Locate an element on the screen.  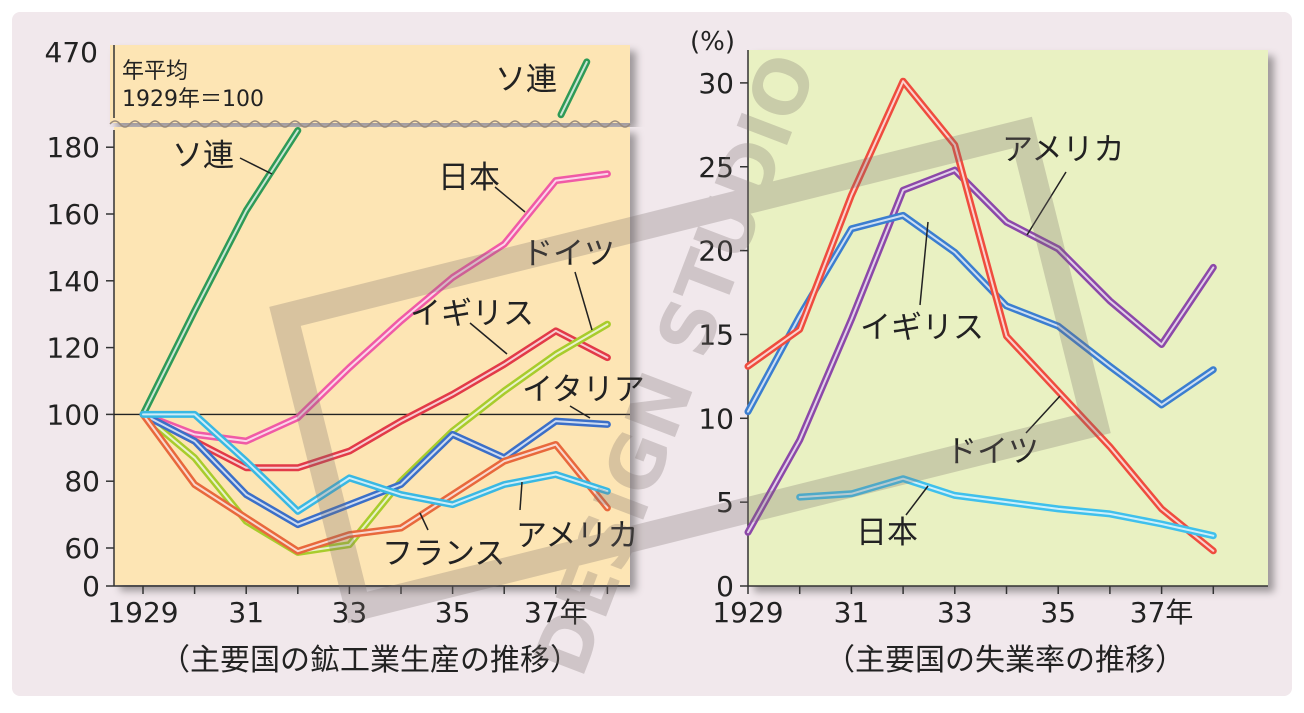
leader-us-right is located at coordinates (1046, 203).